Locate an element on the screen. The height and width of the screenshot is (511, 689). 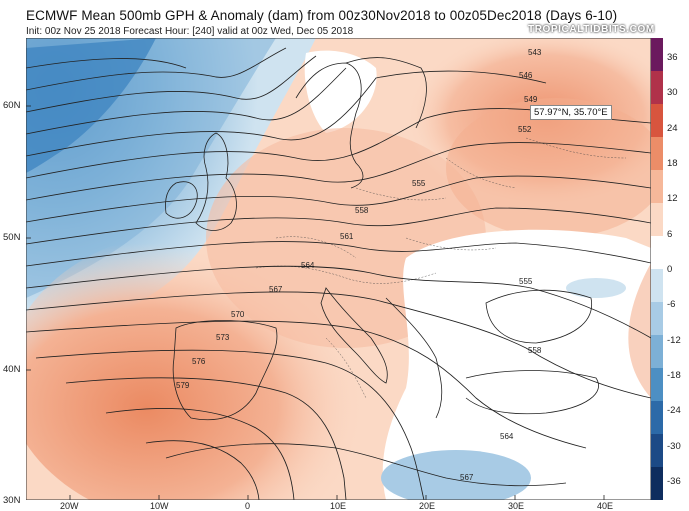
lon-label: 20W is located at coordinates (69, 506).